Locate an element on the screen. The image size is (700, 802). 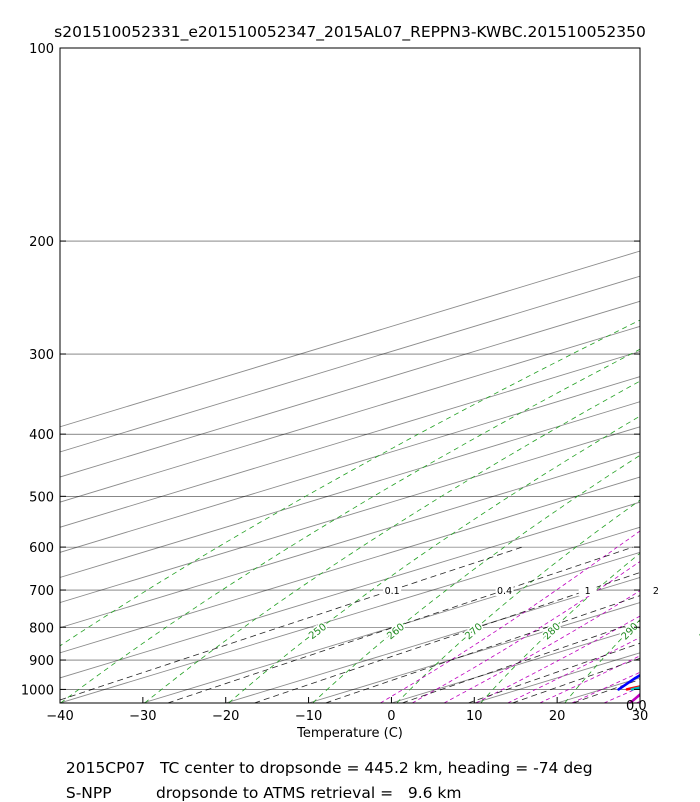
relative-humidity-trace-line is located at coordinates (635, 688).